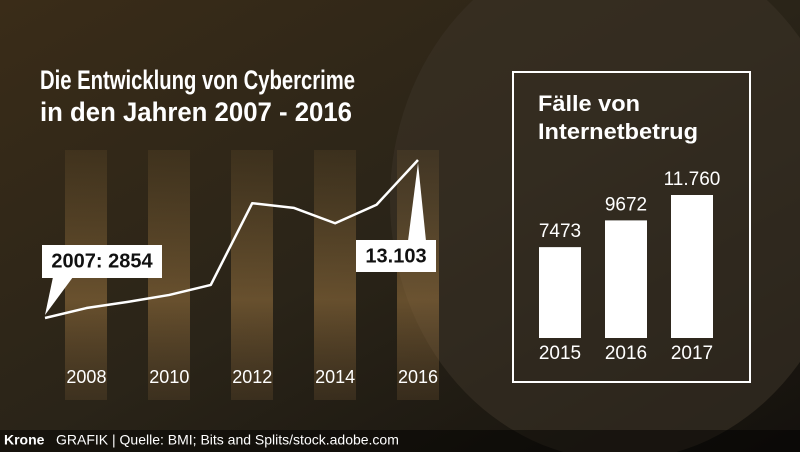  What do you see at coordinates (400, 441) in the screenshot?
I see `footer-band` at bounding box center [400, 441].